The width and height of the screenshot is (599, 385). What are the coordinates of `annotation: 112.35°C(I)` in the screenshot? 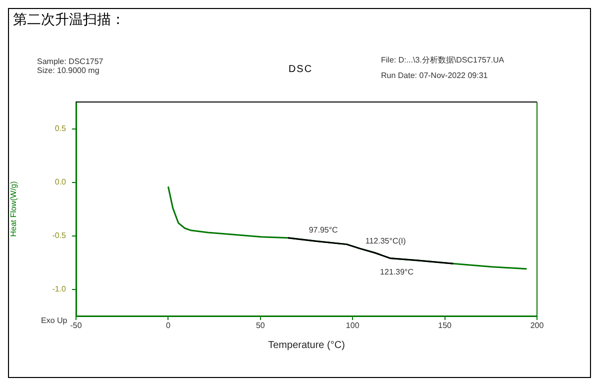 It's located at (385, 241).